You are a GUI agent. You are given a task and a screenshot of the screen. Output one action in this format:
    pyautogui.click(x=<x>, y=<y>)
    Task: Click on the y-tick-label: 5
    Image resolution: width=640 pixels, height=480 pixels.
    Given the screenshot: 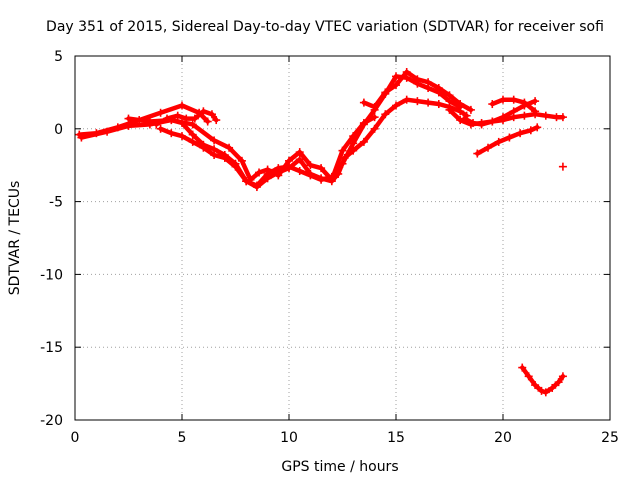 What is the action you would take?
    pyautogui.click(x=58, y=57)
    